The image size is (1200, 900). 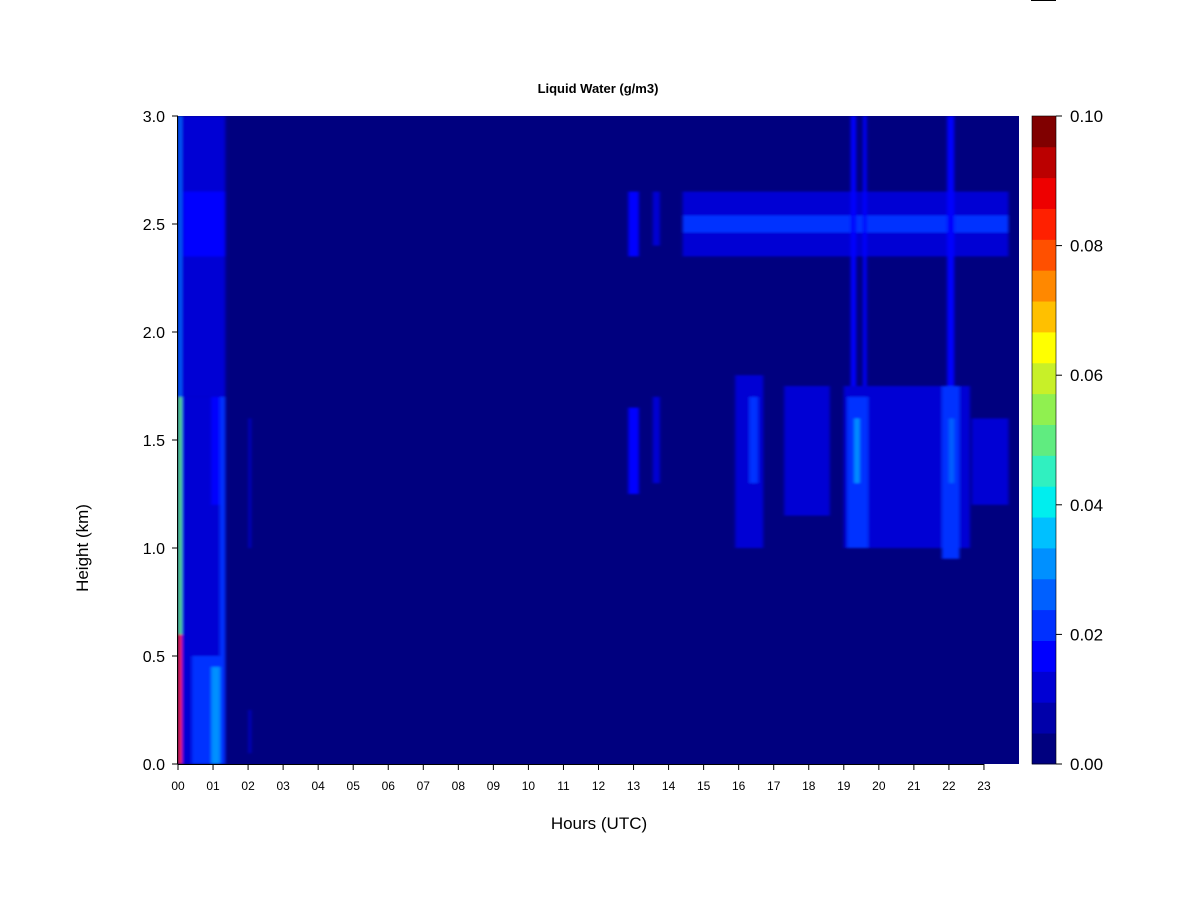 What do you see at coordinates (529, 786) in the screenshot?
I see `x-tick-label: 10` at bounding box center [529, 786].